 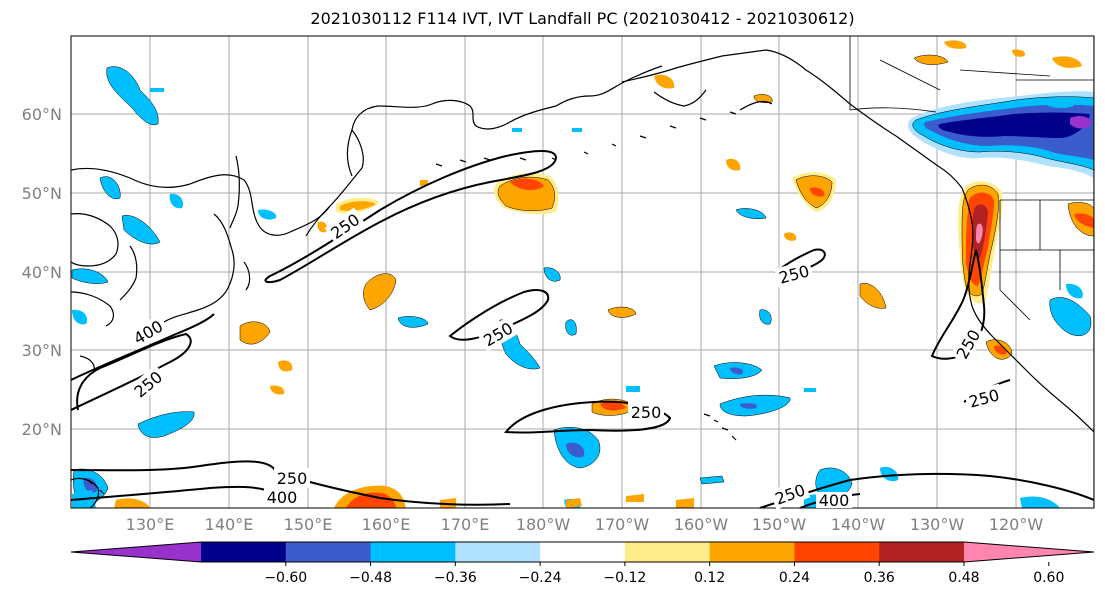 I want to click on lon-label: 150°W, so click(x=779, y=524).